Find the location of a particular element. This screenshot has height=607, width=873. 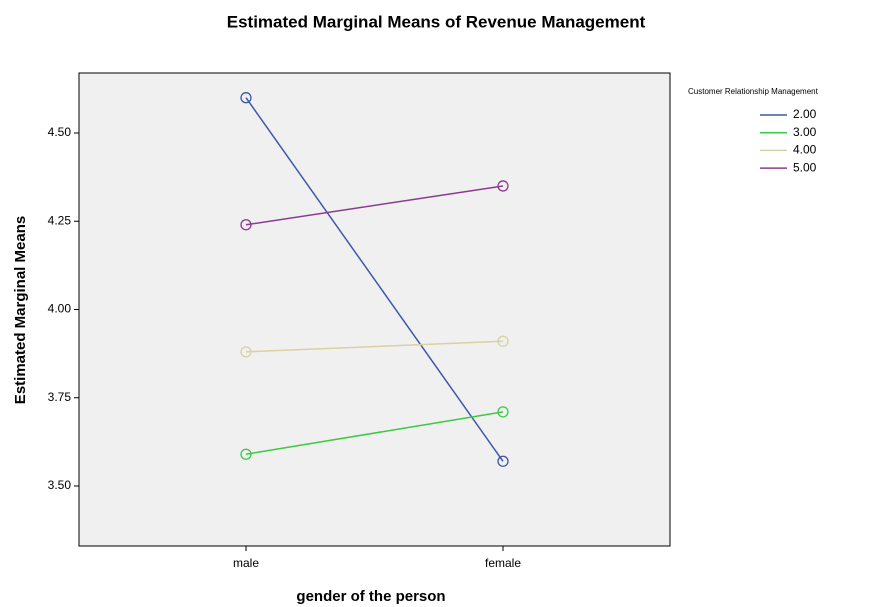

legend-label: 5.00 is located at coordinates (805, 167).